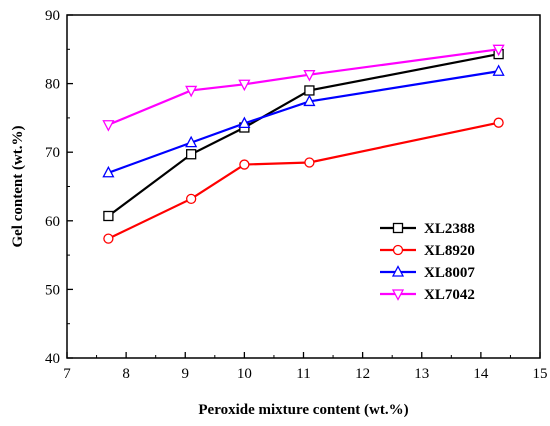 The height and width of the screenshot is (426, 550). Describe the element at coordinates (540, 374) in the screenshot. I see `x-tick-label: 15` at that location.